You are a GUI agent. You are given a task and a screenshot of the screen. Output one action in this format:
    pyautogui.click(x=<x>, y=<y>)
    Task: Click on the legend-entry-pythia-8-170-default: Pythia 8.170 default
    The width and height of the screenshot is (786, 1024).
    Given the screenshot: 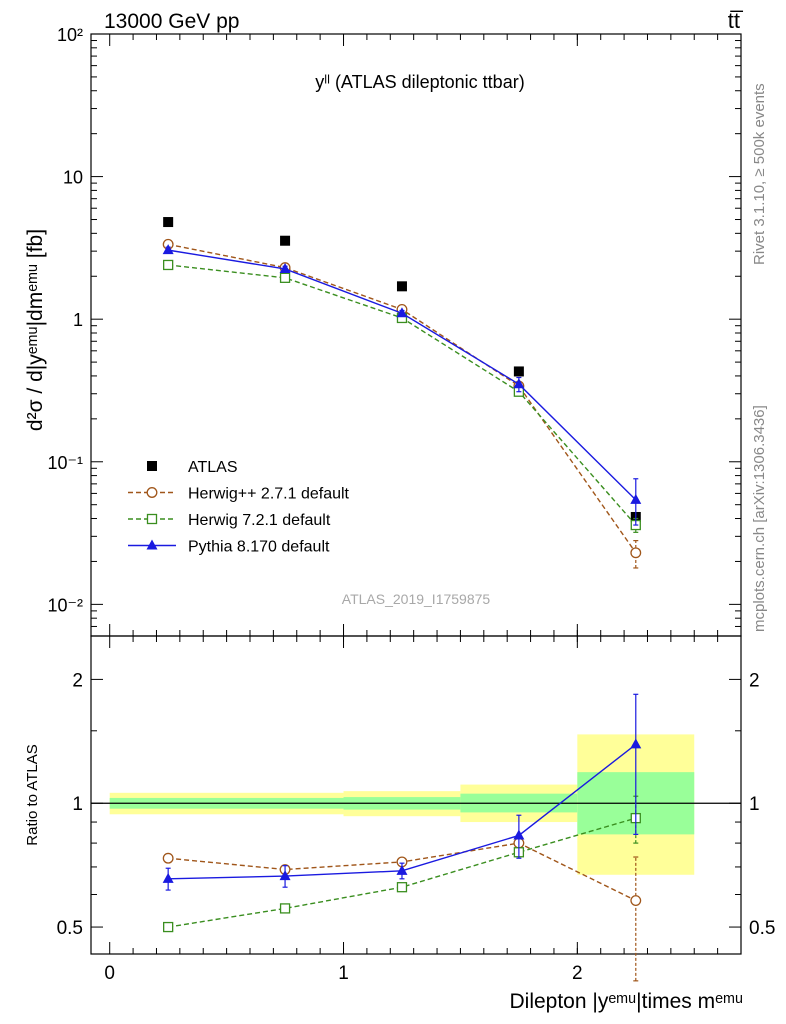 What is the action you would take?
    pyautogui.click(x=229, y=547)
    